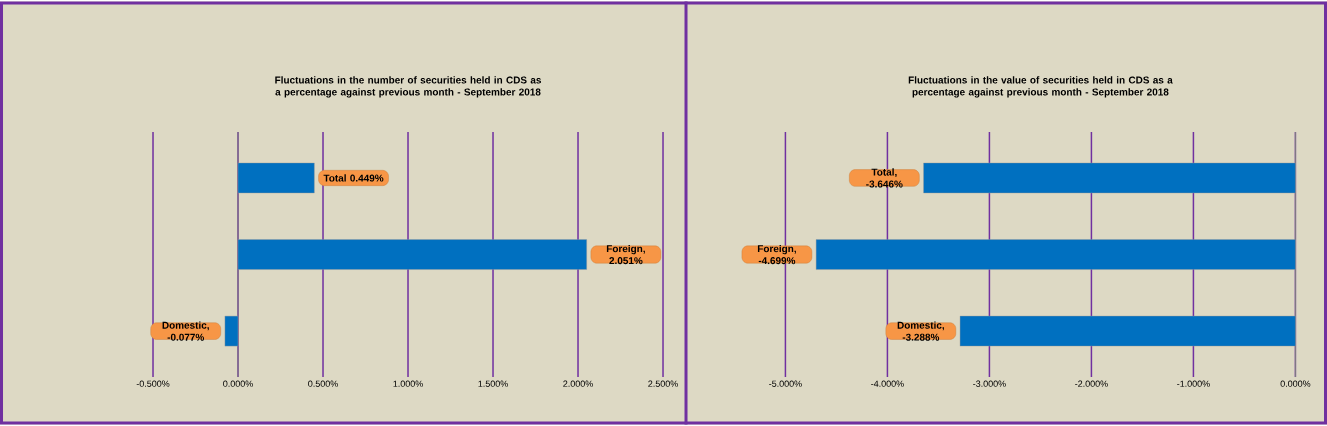 This screenshot has height=426, width=1327. I want to click on data-label: Foreign, 2.051%, so click(625, 254).